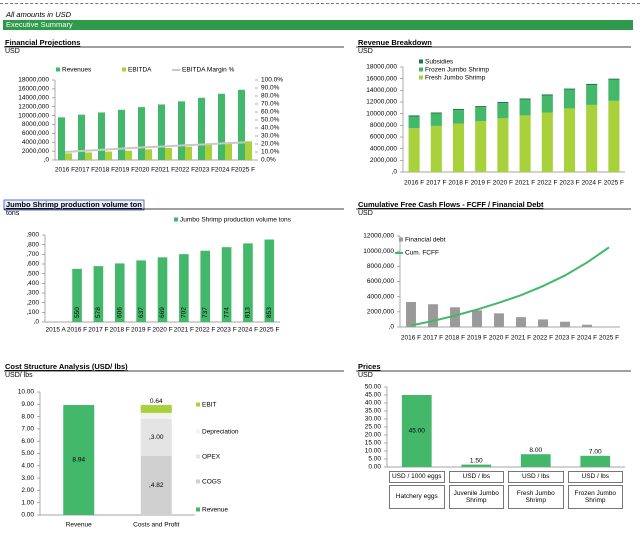 The height and width of the screenshot is (560, 640). Describe the element at coordinates (162, 312) in the screenshot. I see `value-label: 669` at that location.